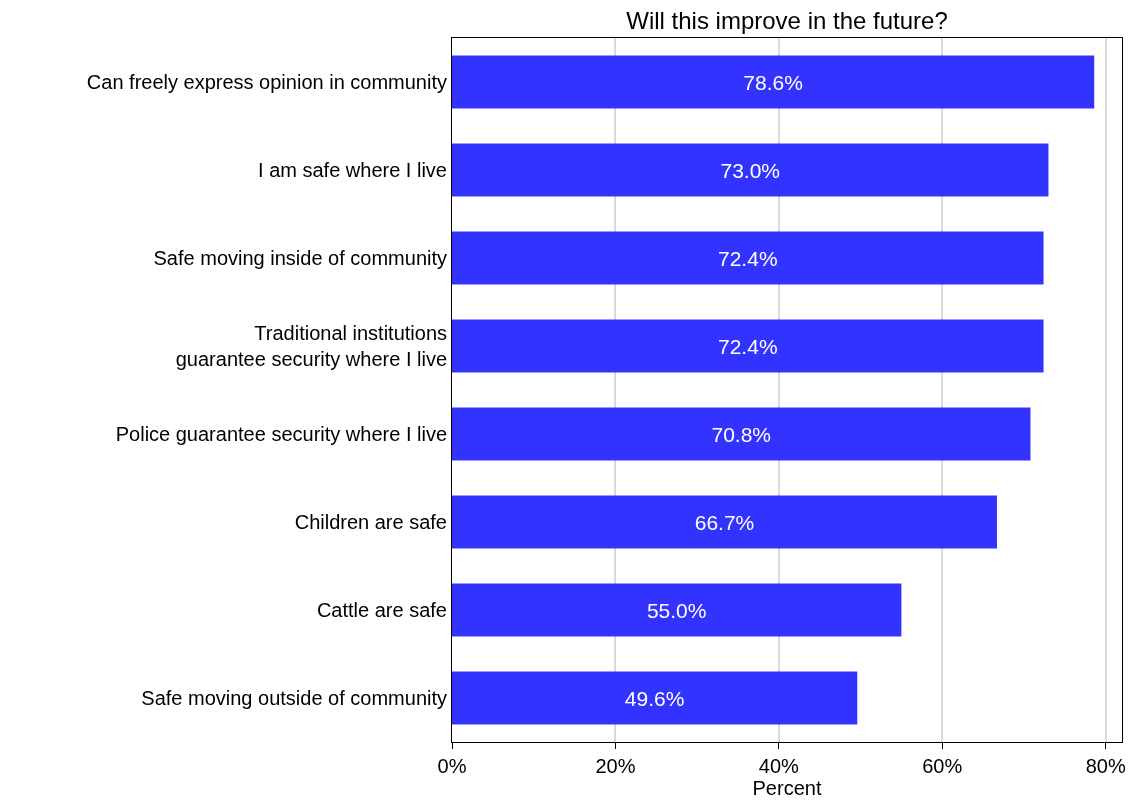 This screenshot has height=810, width=1130. Describe the element at coordinates (294, 698) in the screenshot. I see `y-tick-label: Safe moving outside of community` at that location.